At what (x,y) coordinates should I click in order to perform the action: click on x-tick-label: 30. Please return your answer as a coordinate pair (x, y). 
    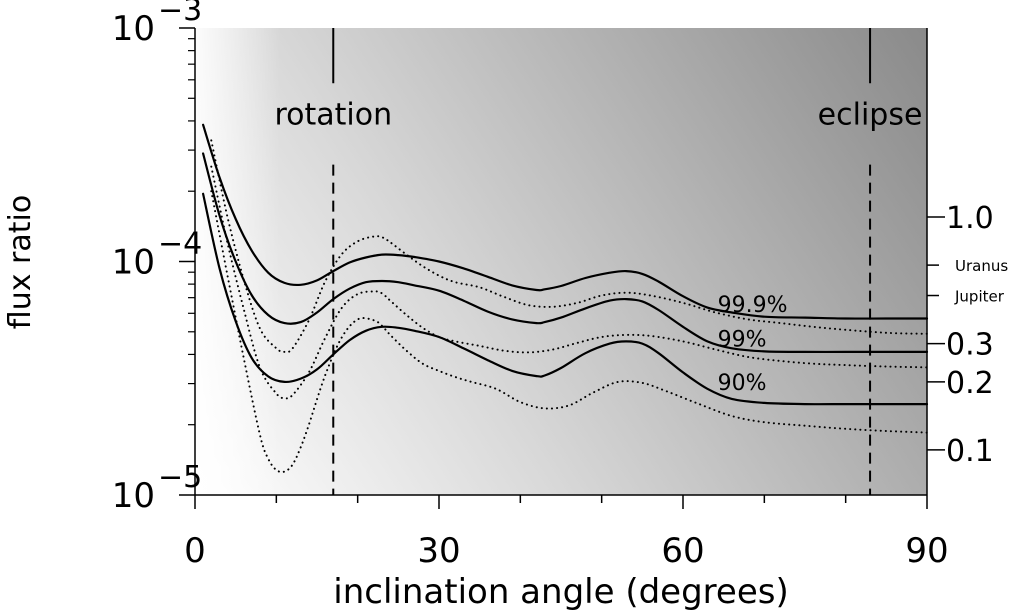
    Looking at the image, I should click on (438, 551).